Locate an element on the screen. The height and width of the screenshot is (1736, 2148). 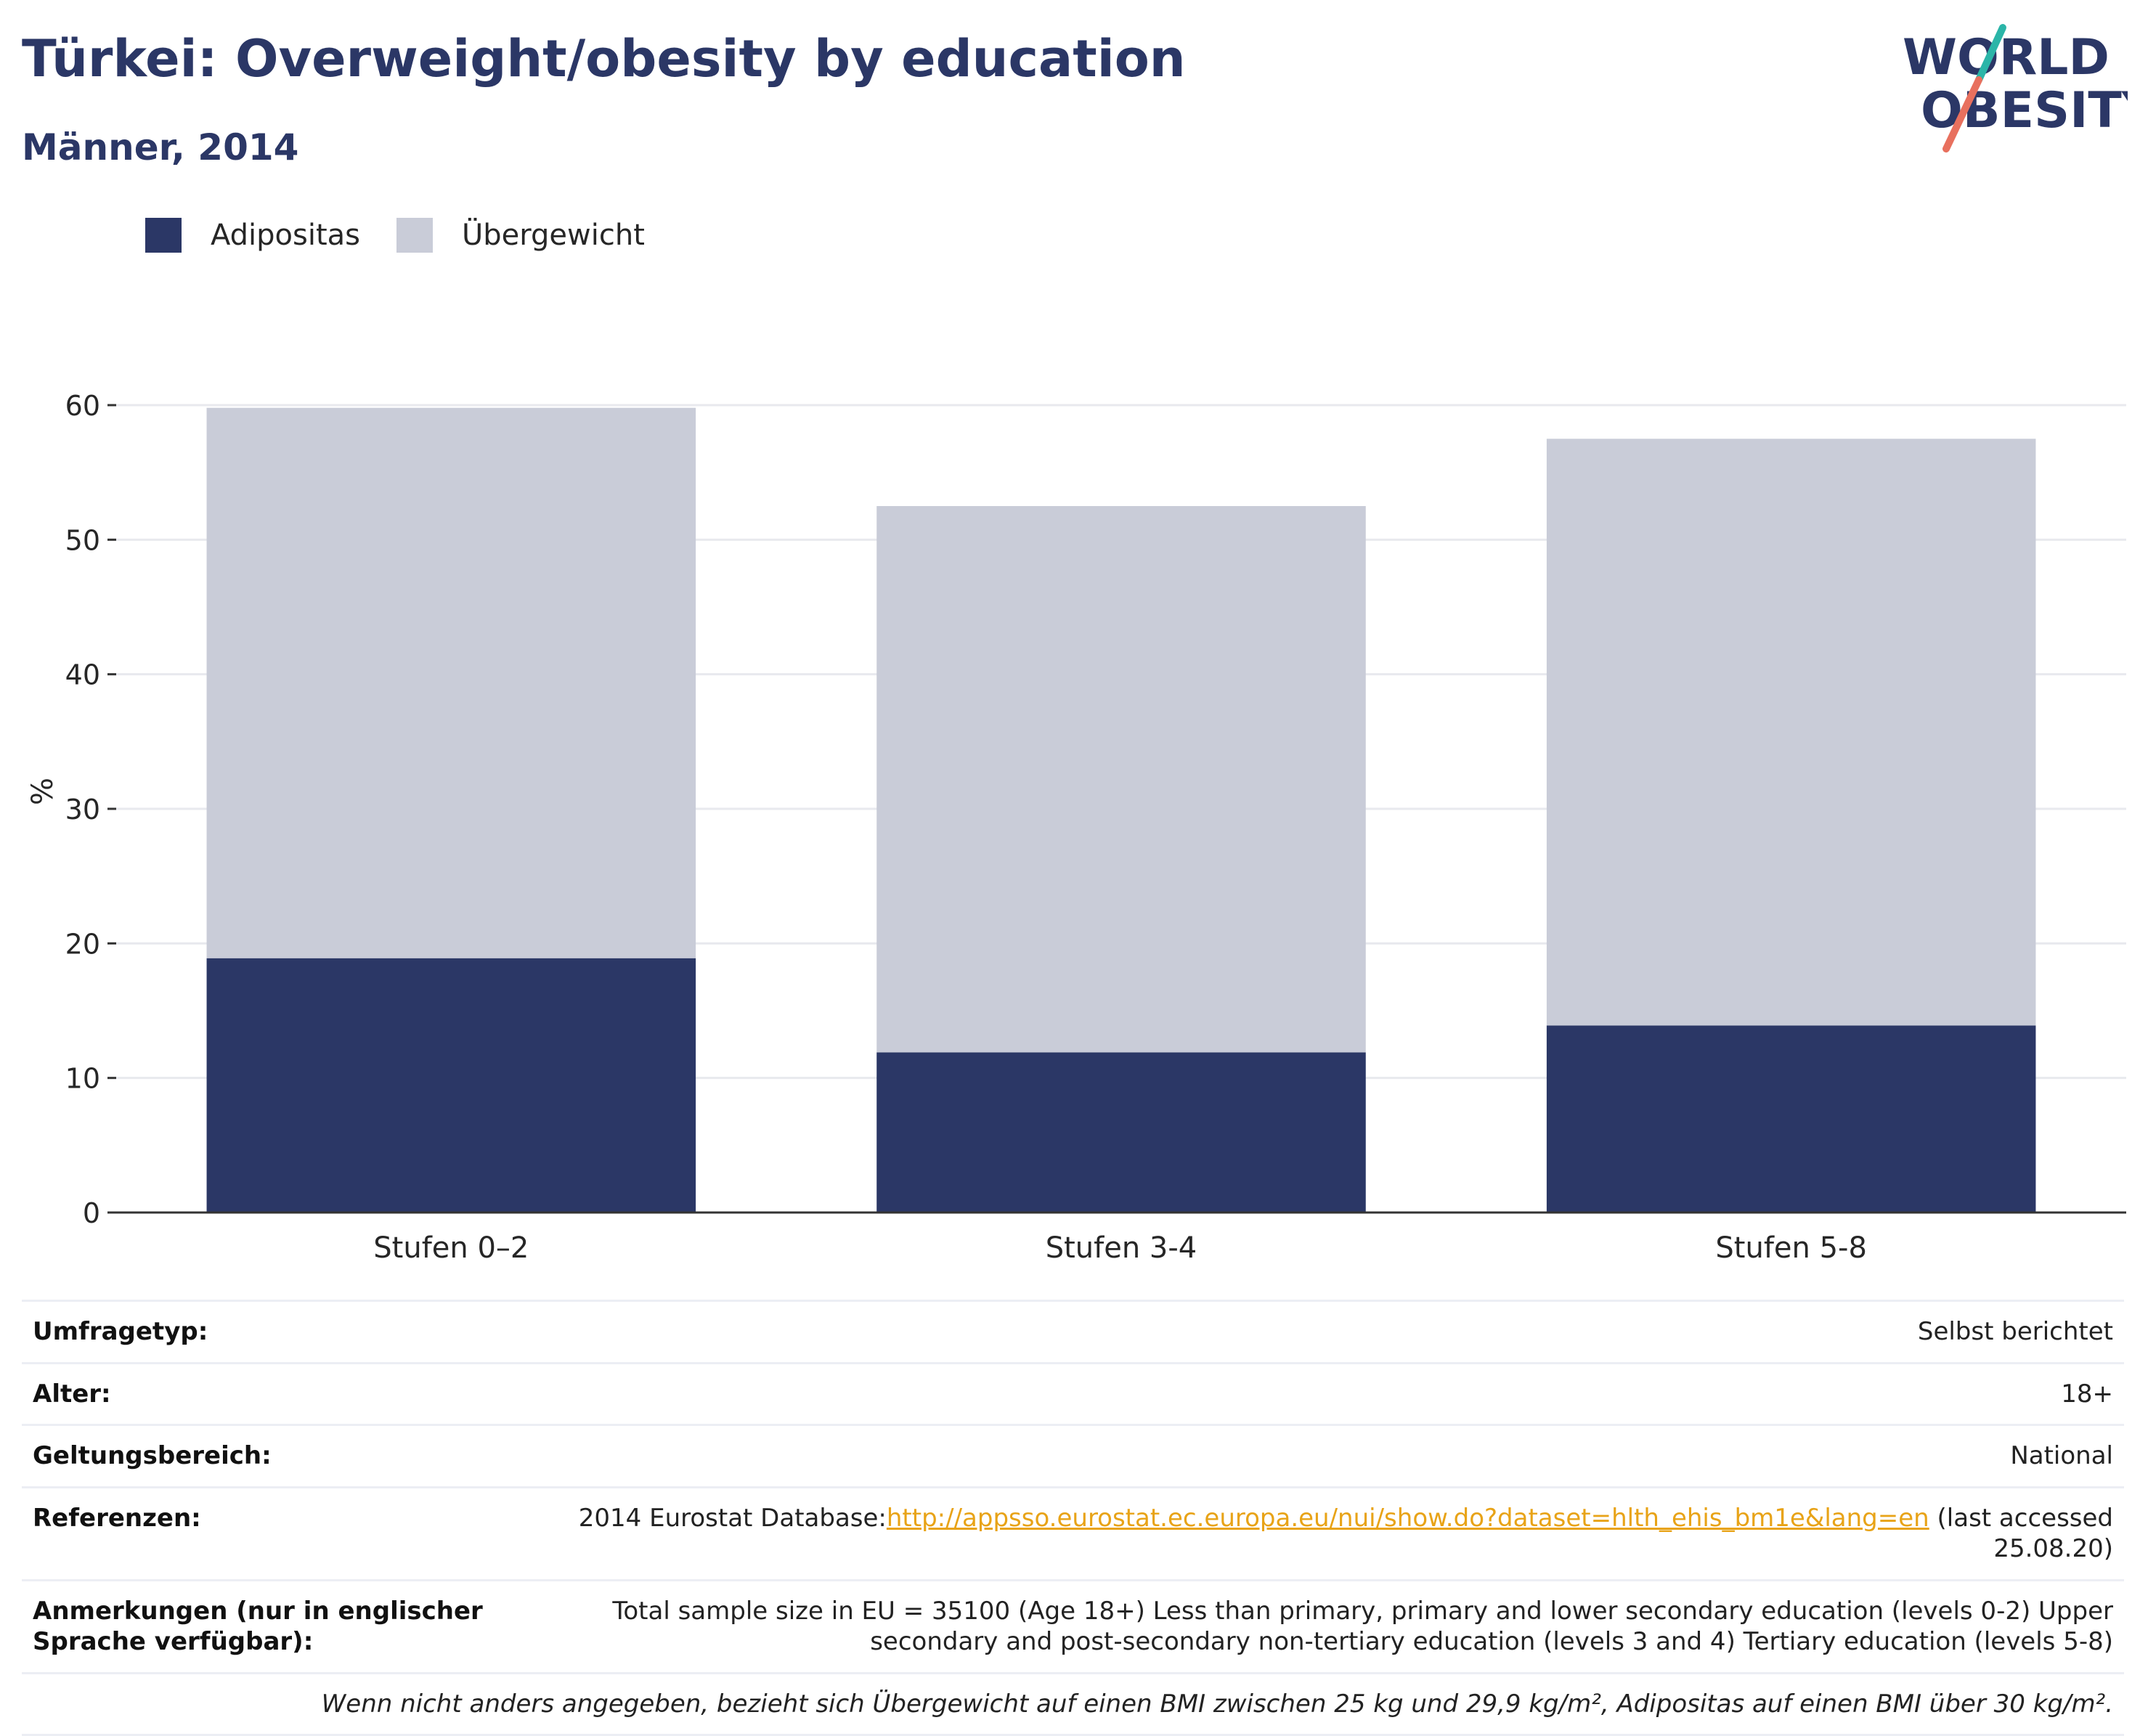
y-axis-label: % is located at coordinates (43, 791).